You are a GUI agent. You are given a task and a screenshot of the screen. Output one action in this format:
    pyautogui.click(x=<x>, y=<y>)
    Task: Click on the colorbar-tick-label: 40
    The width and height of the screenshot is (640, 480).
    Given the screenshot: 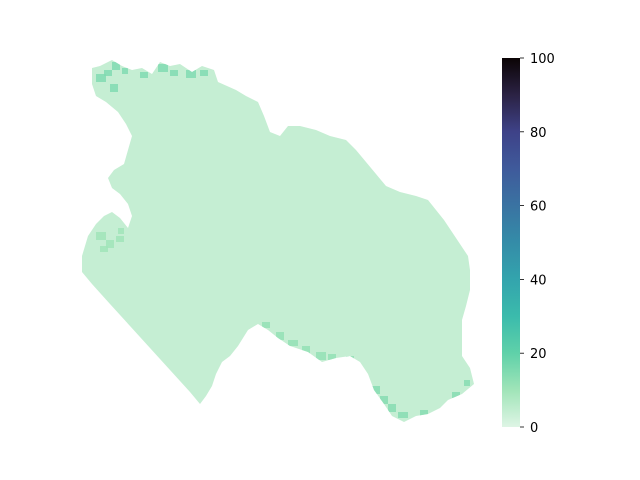 What is the action you would take?
    pyautogui.click(x=538, y=280)
    